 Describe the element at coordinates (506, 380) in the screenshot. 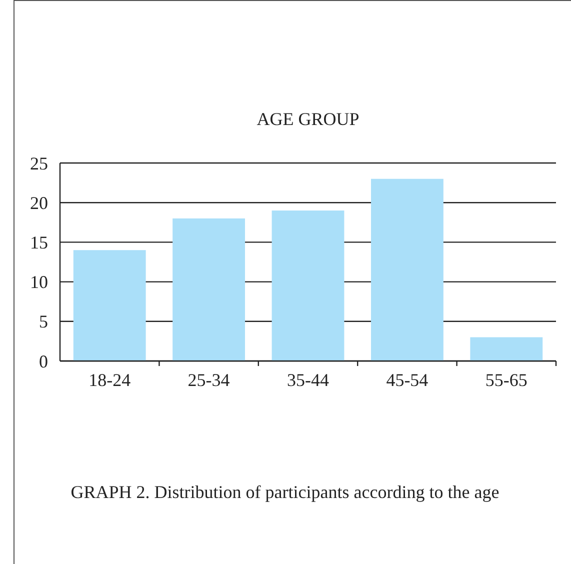

I see `x-tick-label: 55-65` at that location.